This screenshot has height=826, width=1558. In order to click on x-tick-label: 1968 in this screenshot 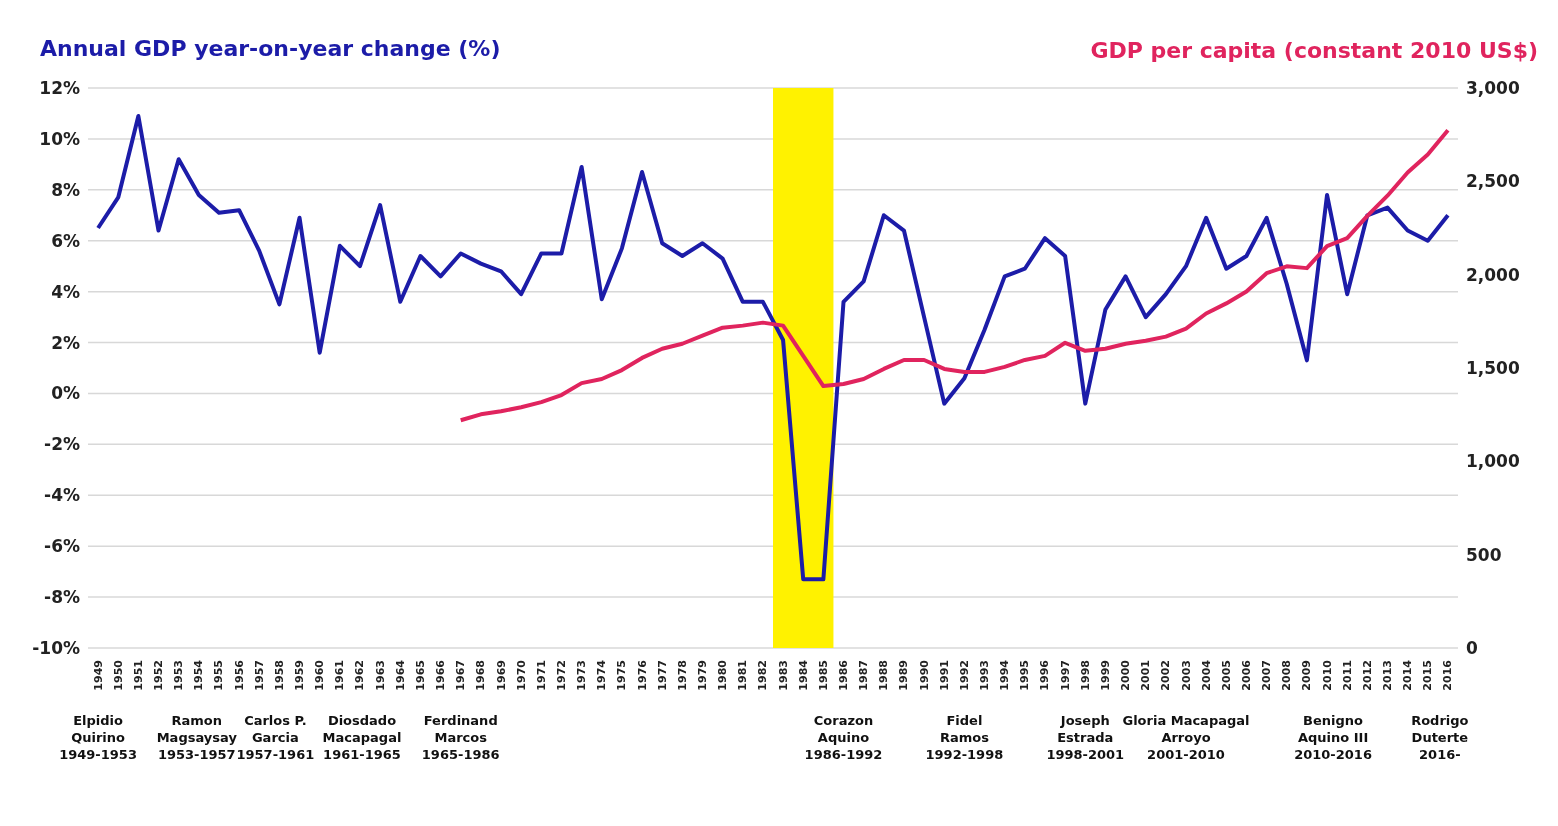, I will do `click(481, 675)`.